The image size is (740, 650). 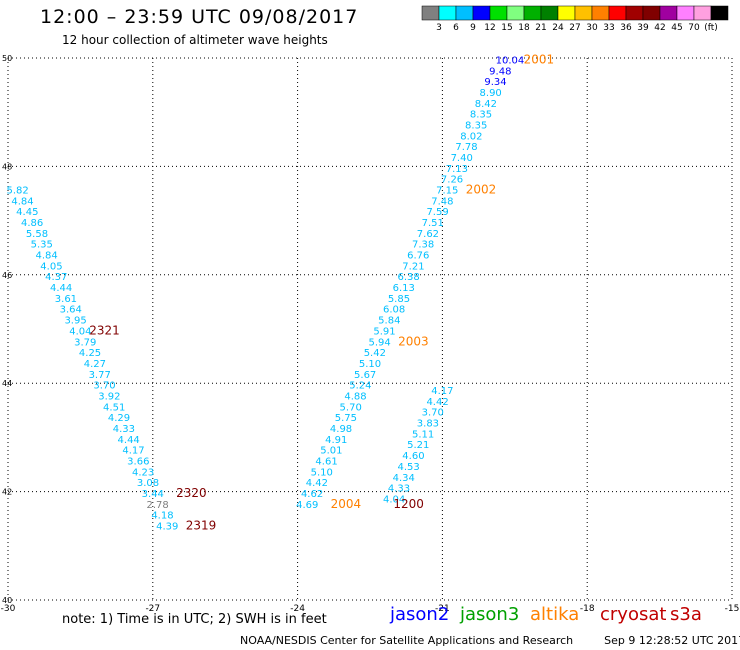 What do you see at coordinates (148, 483) in the screenshot?
I see `swh-data-point: 3.08` at bounding box center [148, 483].